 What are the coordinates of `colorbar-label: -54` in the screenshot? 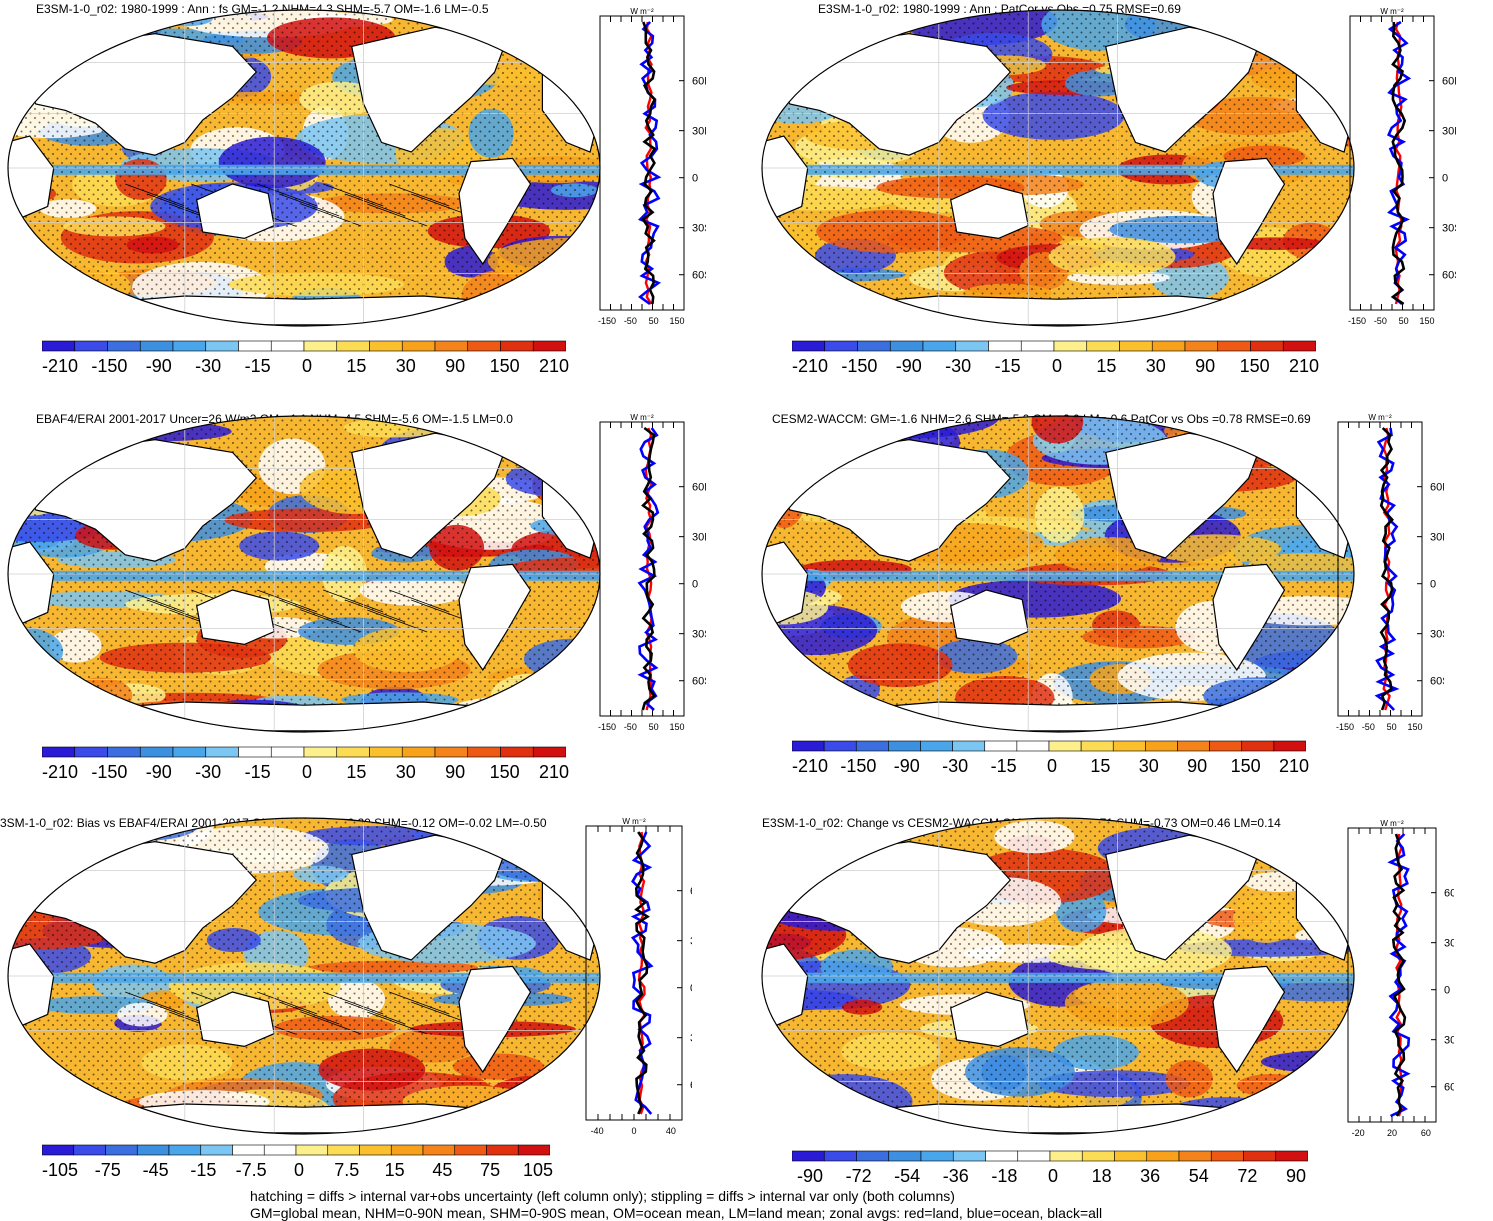 It's located at (907, 1176).